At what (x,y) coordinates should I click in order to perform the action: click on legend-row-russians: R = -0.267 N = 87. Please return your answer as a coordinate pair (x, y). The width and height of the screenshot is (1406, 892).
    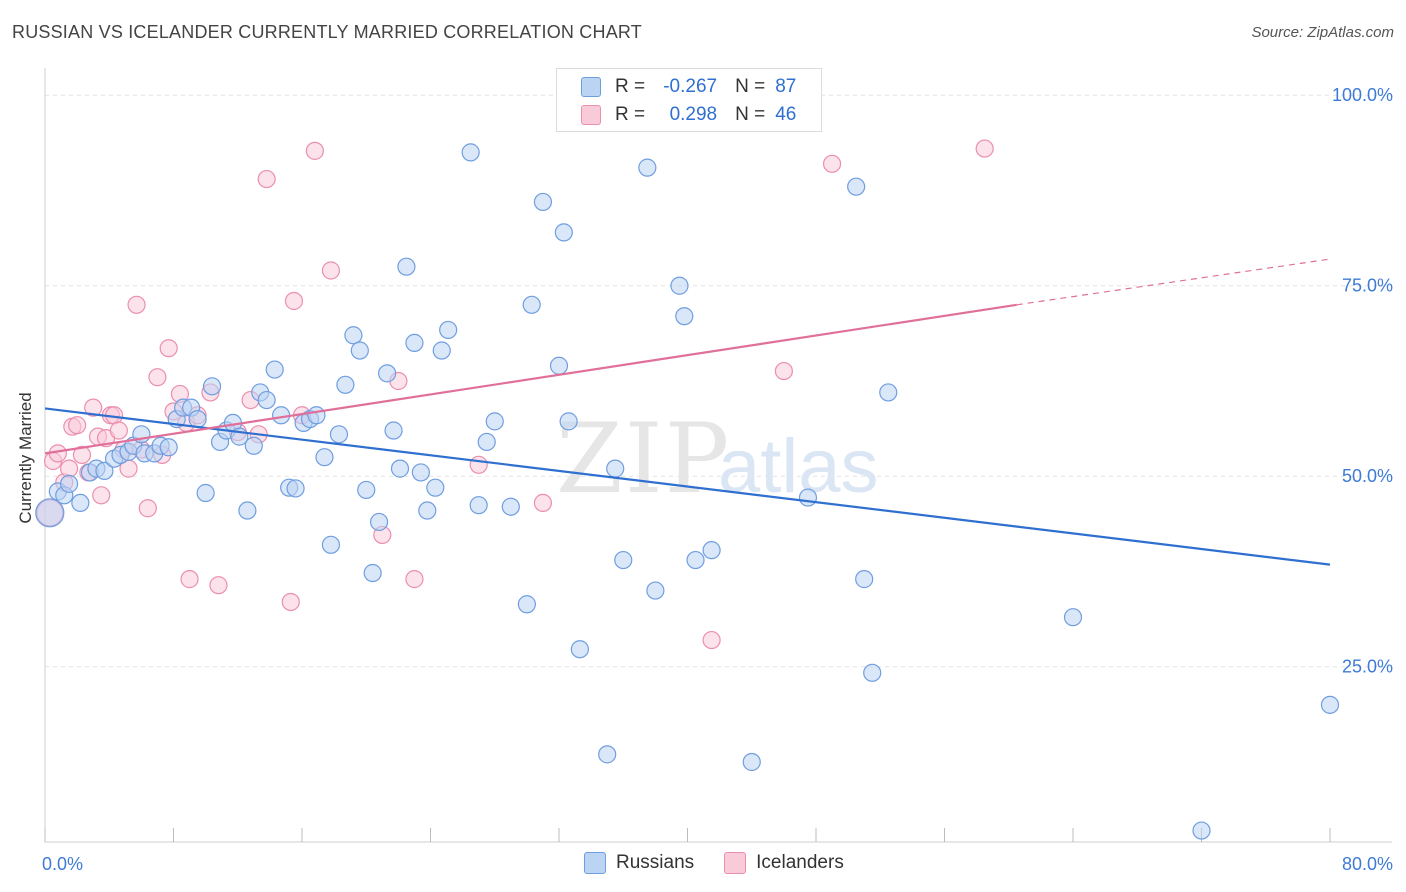
    Looking at the image, I should click on (688, 87).